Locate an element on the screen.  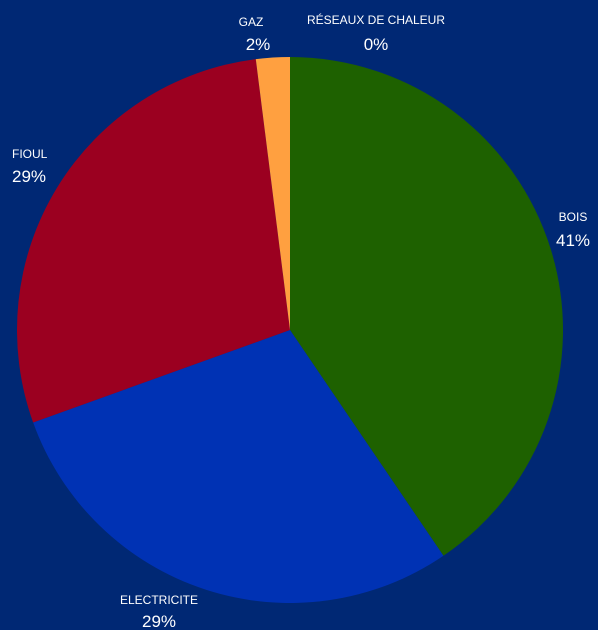
slice-label-reseaux-de-chaleur: RÉSEAUX DE CHALEUR 0% is located at coordinates (376, 33).